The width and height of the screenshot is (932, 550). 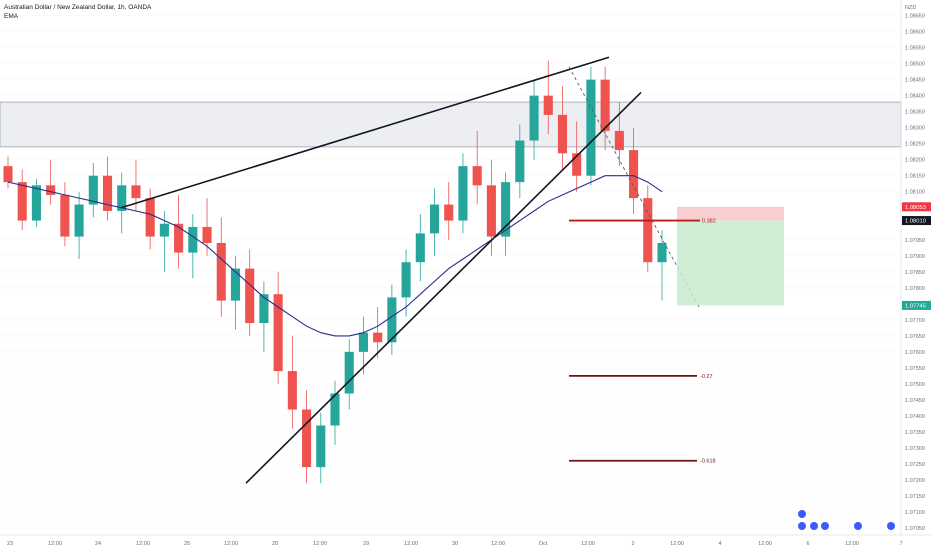 I want to click on price-tick-label: 1.07950, so click(x=915, y=241).